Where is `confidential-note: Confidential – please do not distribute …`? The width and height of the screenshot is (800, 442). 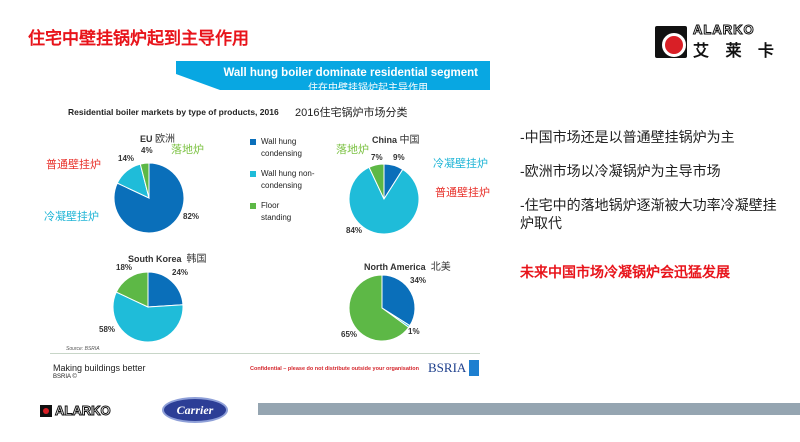
confidential-note: Confidential – please do not distribute … is located at coordinates (334, 369).